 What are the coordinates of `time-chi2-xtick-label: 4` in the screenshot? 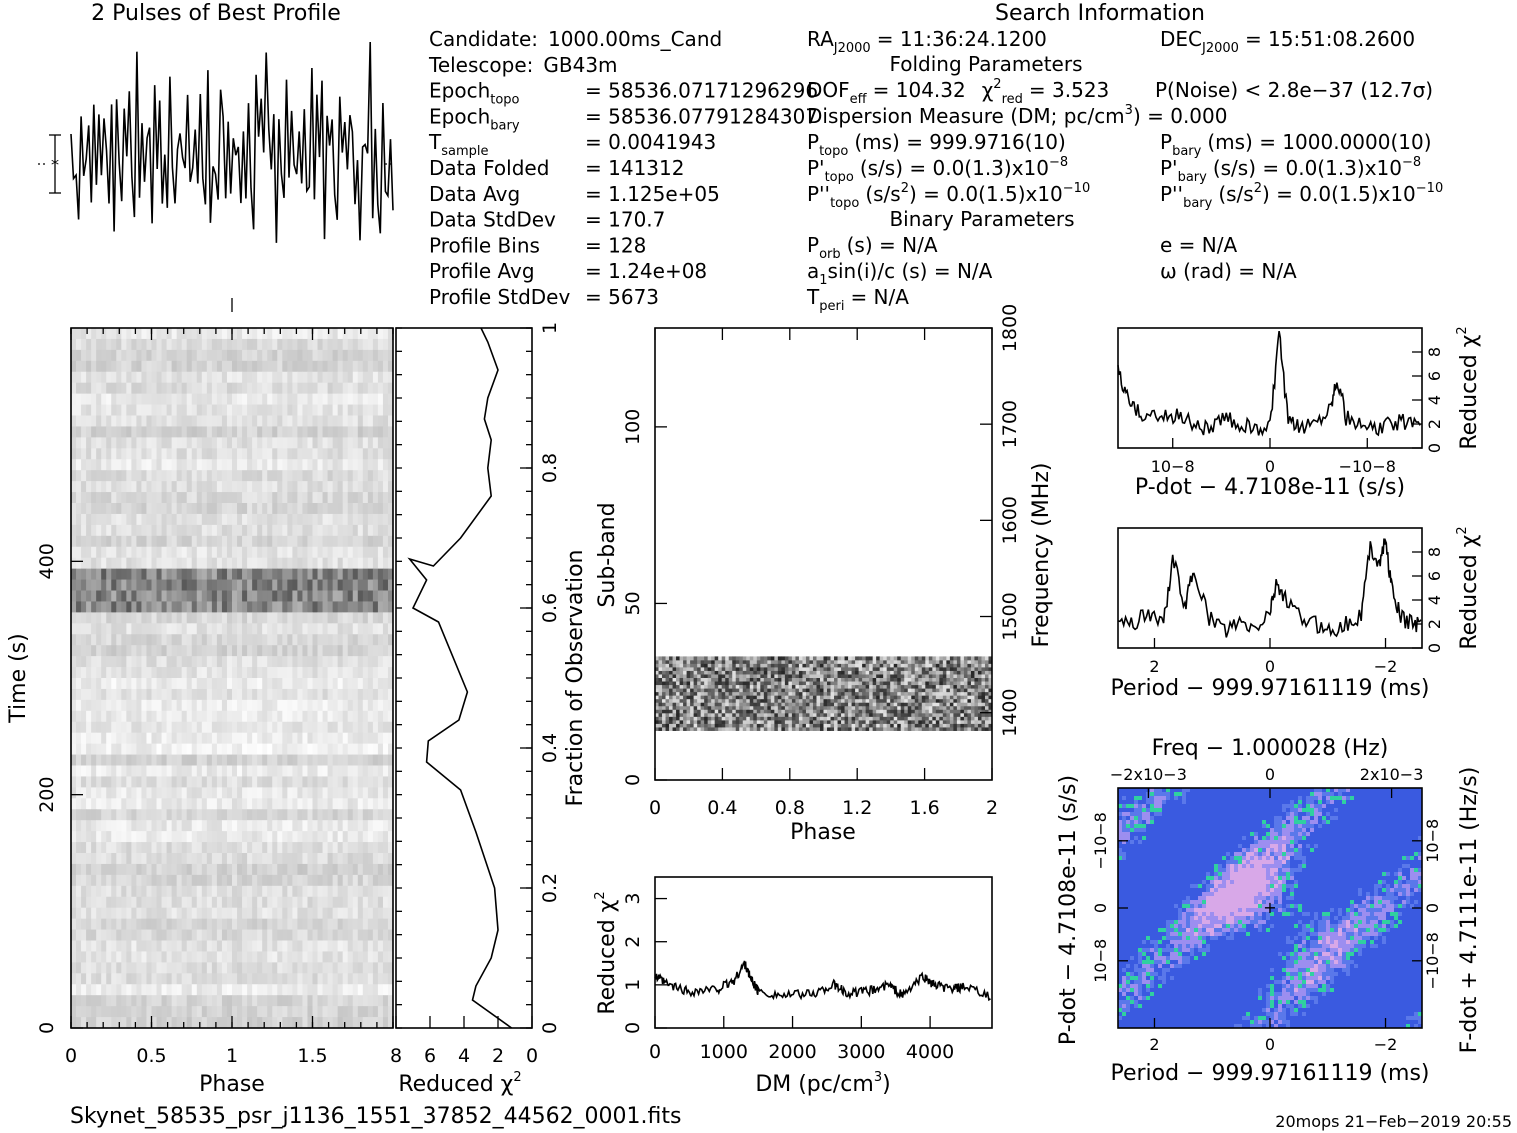 It's located at (464, 1056).